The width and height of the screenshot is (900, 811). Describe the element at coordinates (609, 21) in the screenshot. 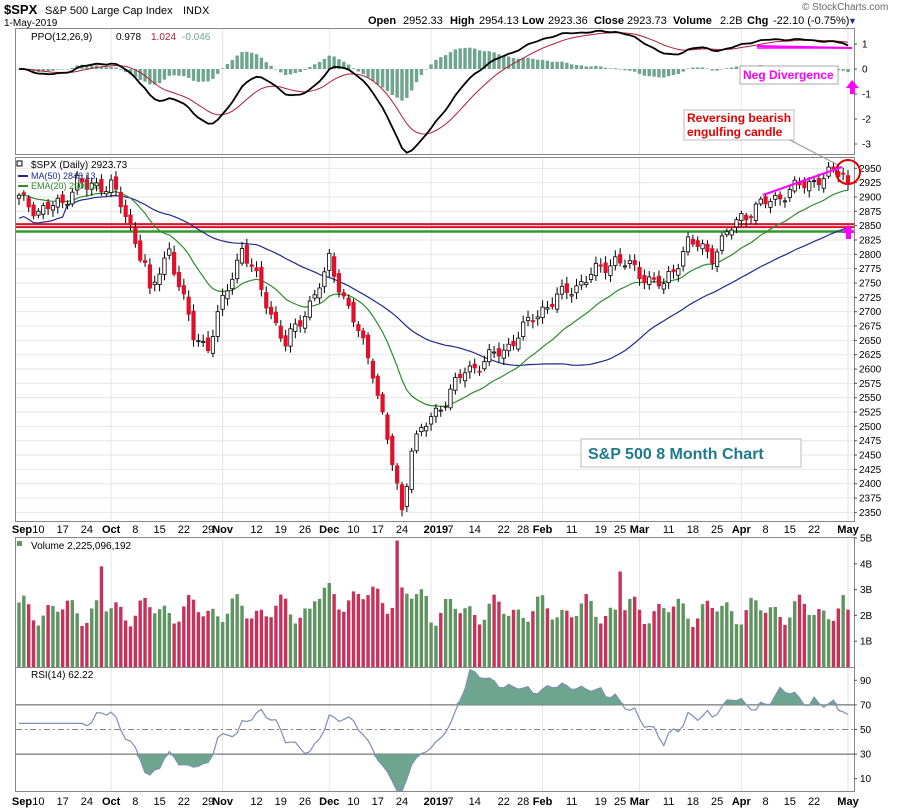

I see `svg-text: Close` at that location.